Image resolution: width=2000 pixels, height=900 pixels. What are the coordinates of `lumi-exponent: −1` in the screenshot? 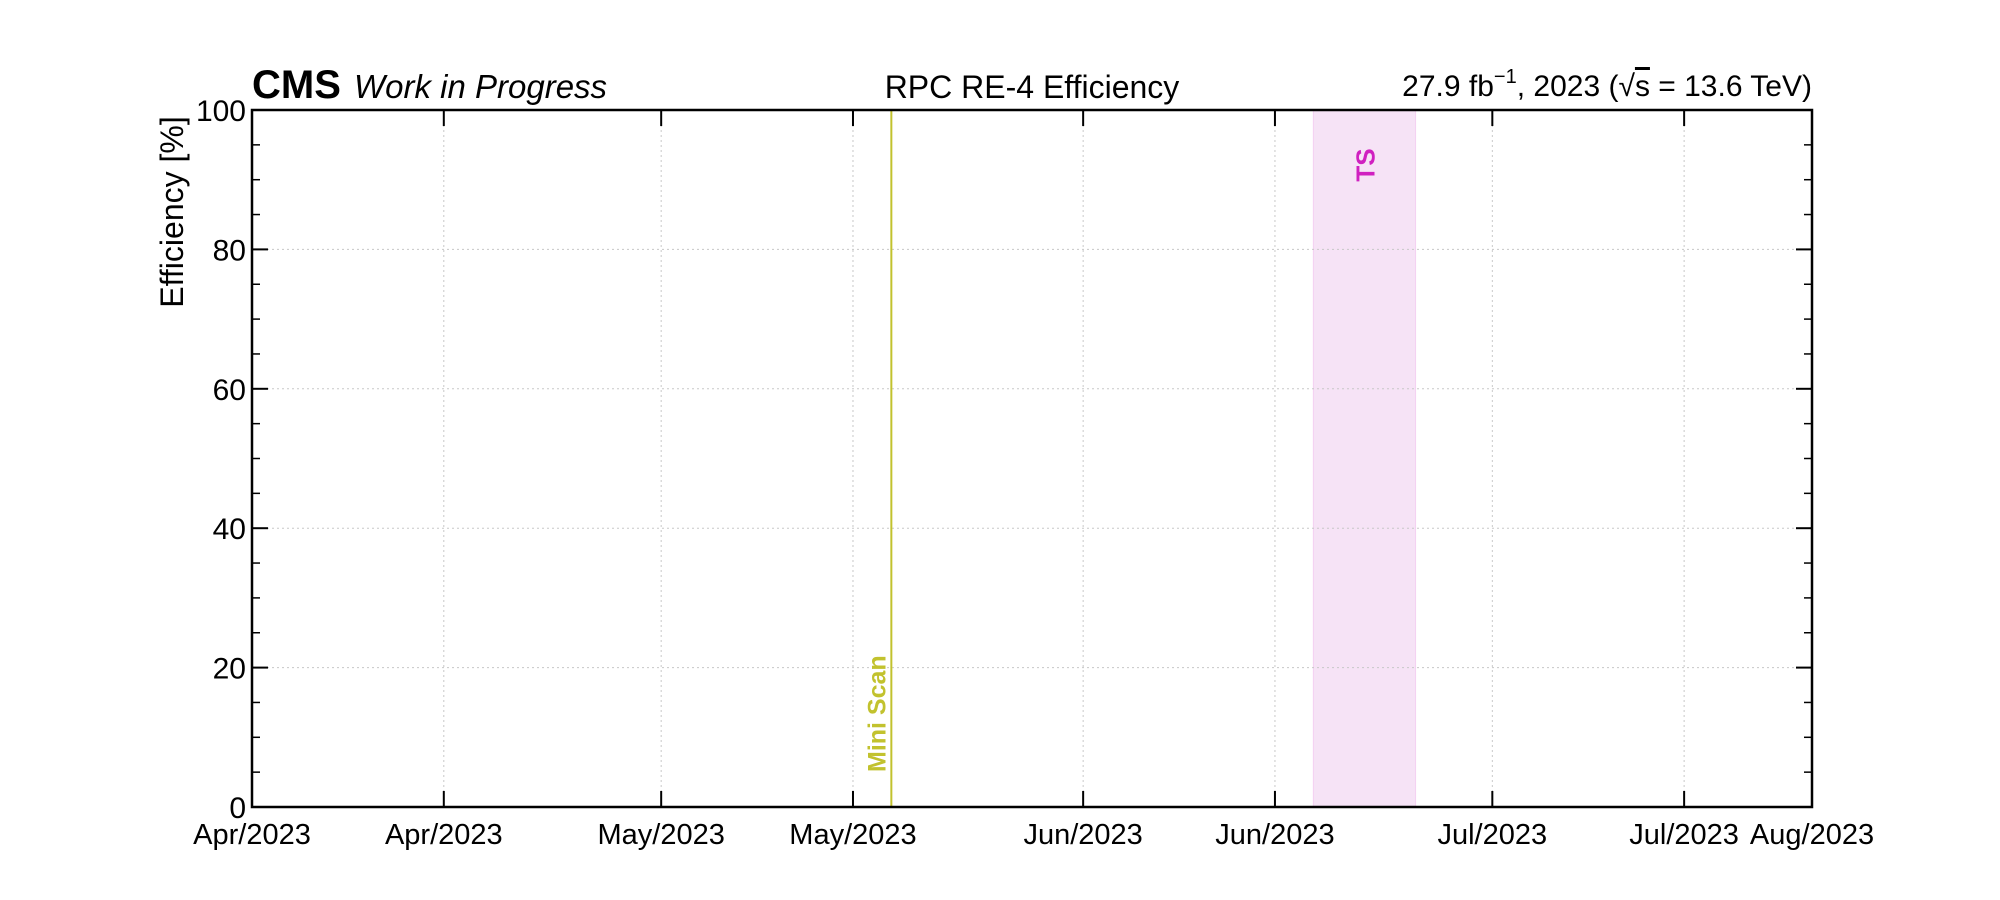 It's located at (1505, 77).